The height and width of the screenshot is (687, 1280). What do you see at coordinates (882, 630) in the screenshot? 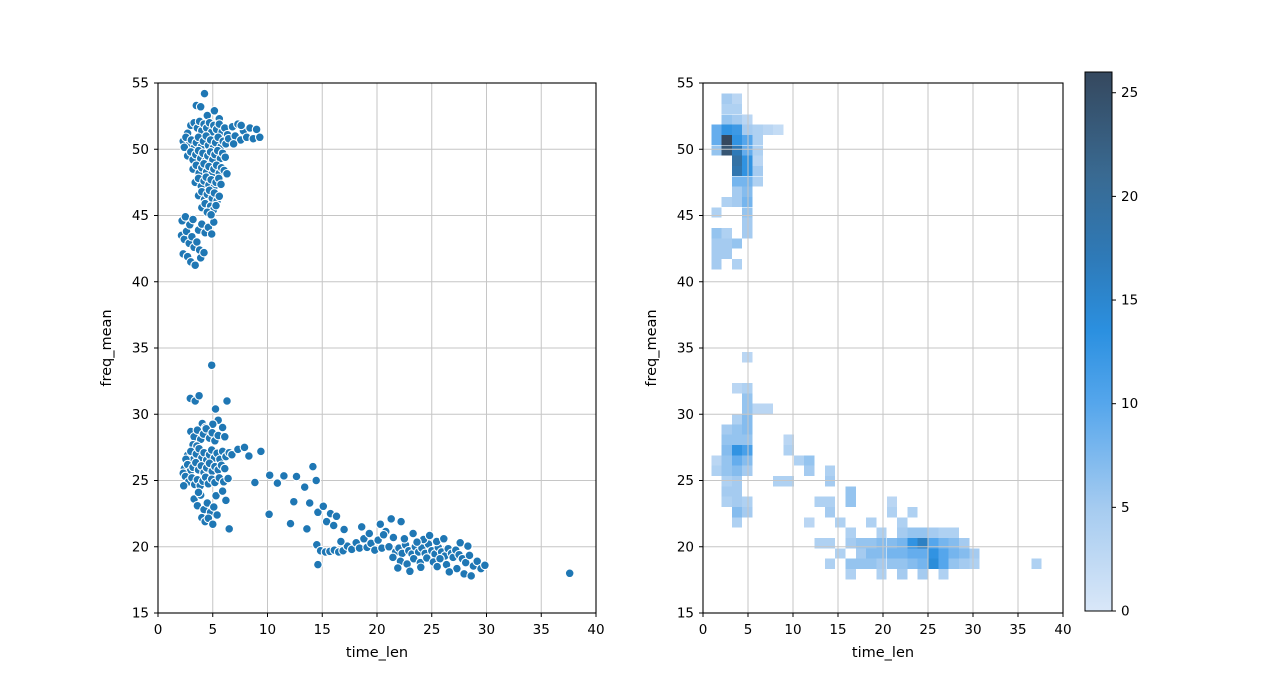
I see `x-tick-label: 20` at bounding box center [882, 630].